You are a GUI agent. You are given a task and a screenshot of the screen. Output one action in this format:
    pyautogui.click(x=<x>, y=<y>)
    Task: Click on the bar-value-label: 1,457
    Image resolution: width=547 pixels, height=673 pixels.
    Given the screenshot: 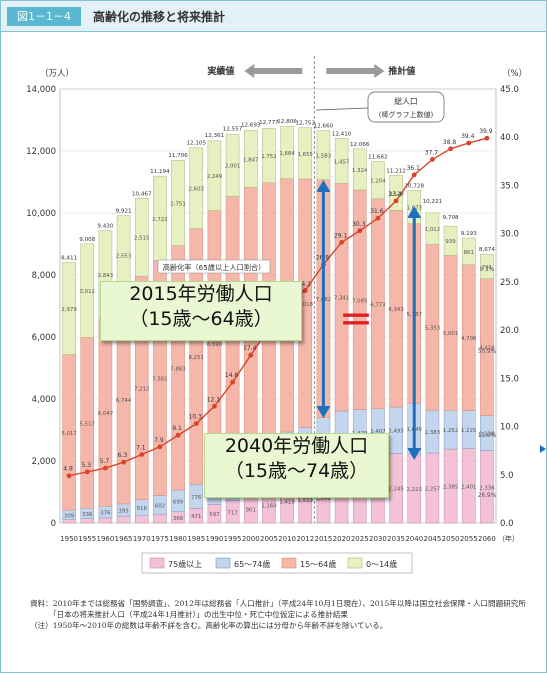 What is the action you would take?
    pyautogui.click(x=341, y=162)
    